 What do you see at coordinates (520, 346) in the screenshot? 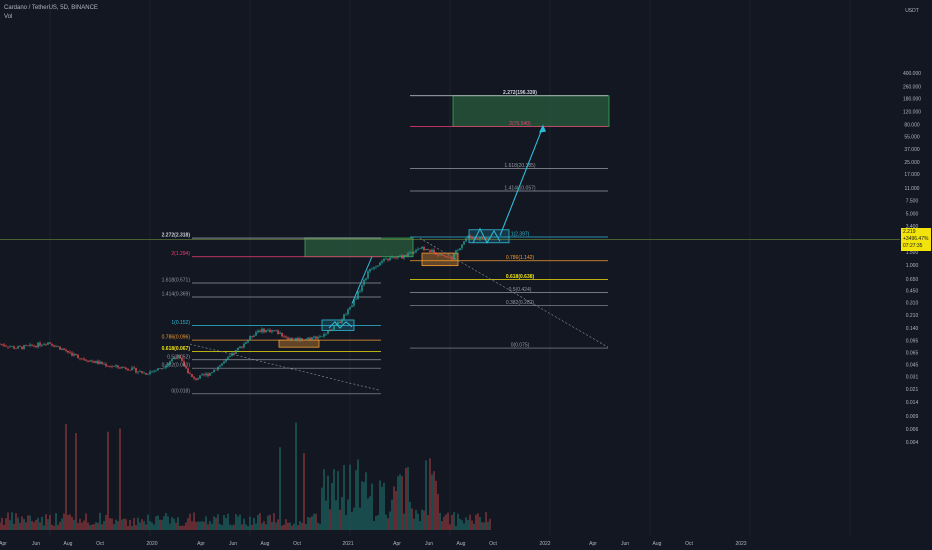
I see `fib-right-label: 0(0.075)` at bounding box center [520, 346].